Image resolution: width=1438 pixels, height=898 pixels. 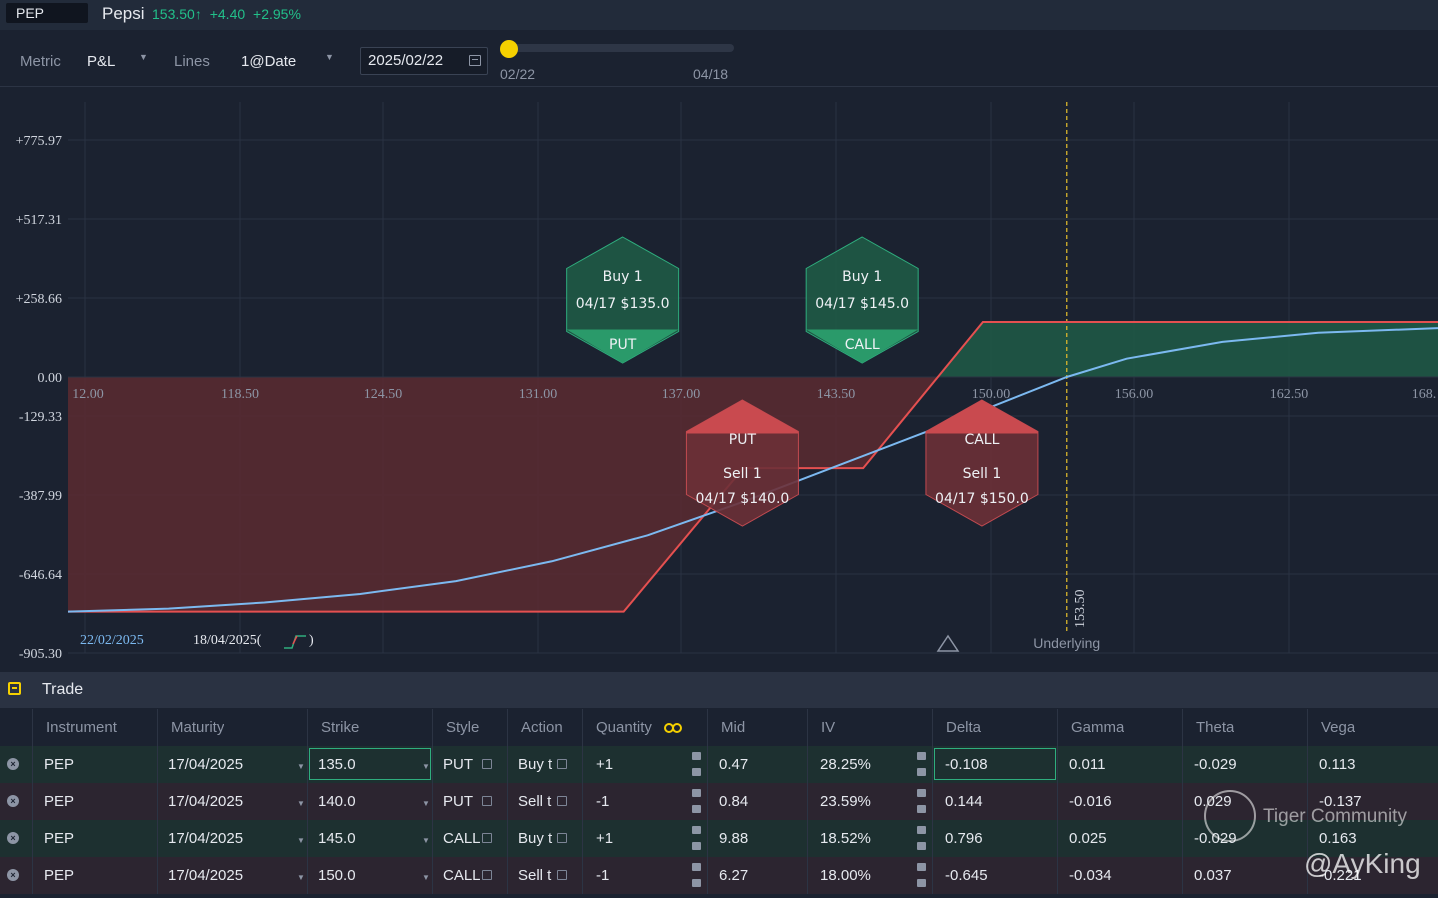 I want to click on quantity-link-icon, so click(x=673, y=728).